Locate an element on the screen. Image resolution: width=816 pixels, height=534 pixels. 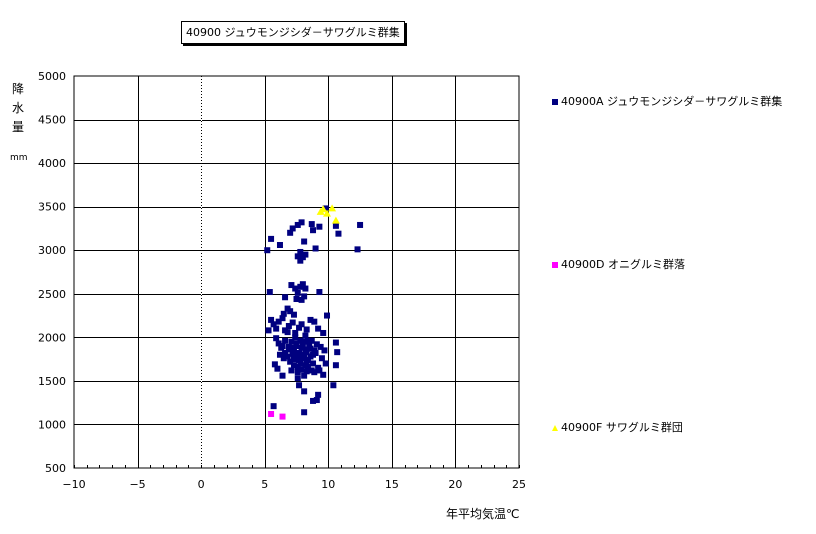
legend-square-magenta-icon is located at coordinates (555, 265).